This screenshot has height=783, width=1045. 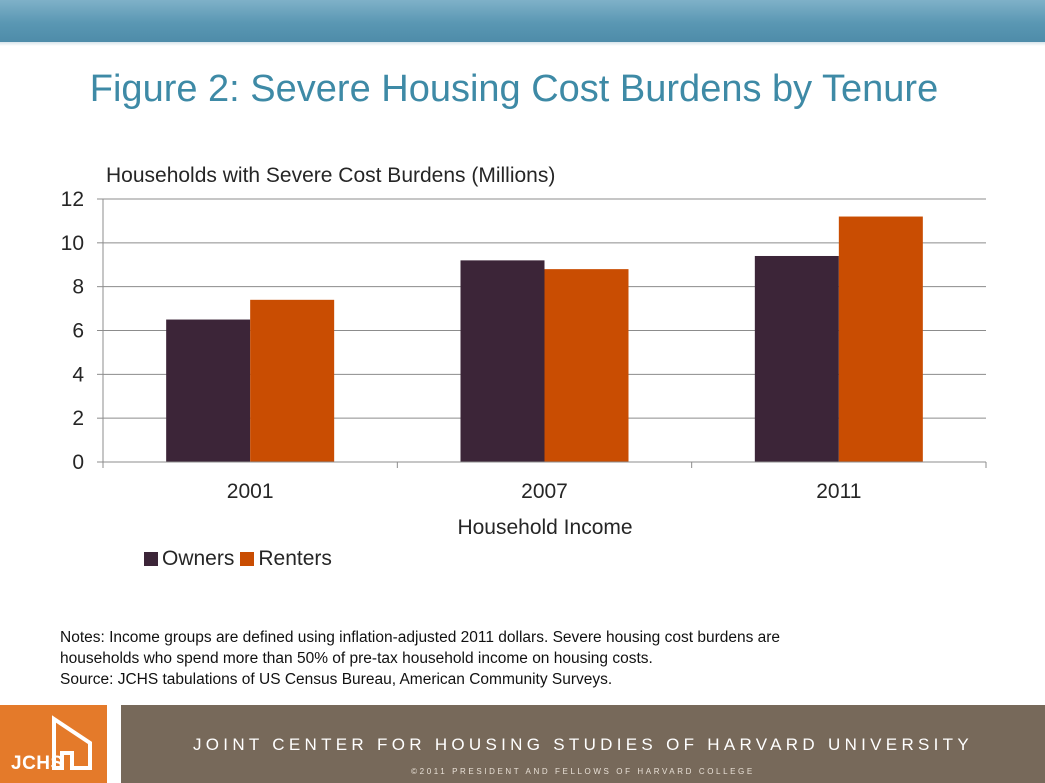 I want to click on y-tick-label: 12, so click(x=72, y=199).